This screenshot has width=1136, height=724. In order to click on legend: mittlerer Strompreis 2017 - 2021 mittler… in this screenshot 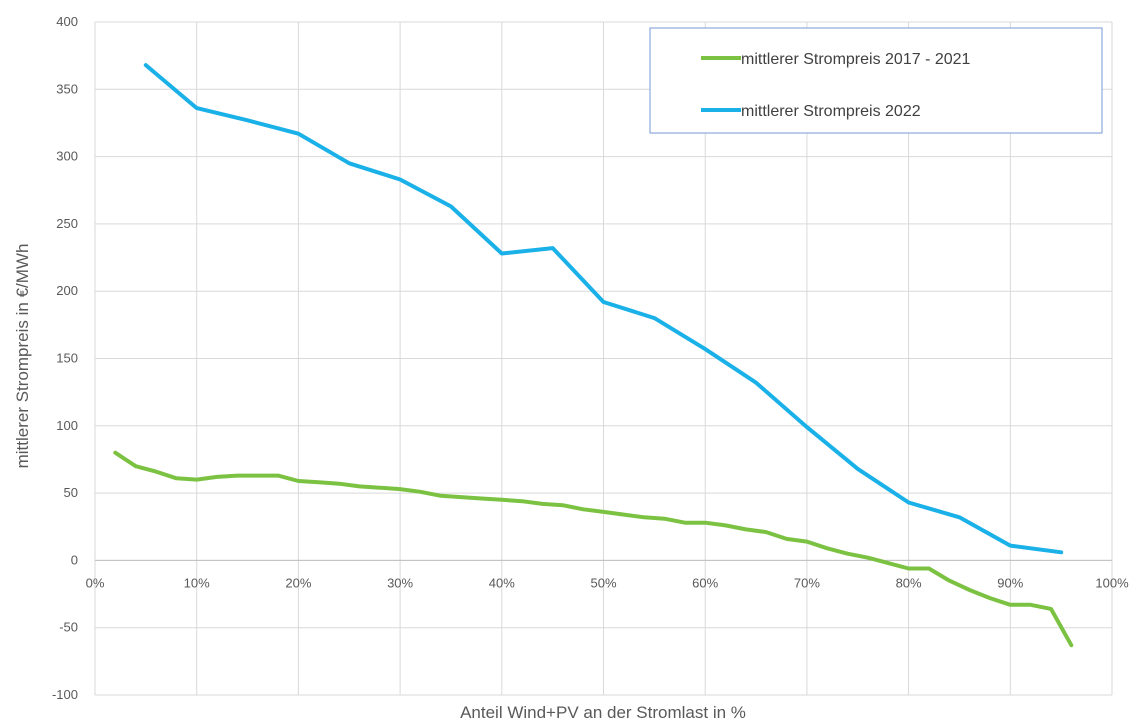, I will do `click(876, 80)`.